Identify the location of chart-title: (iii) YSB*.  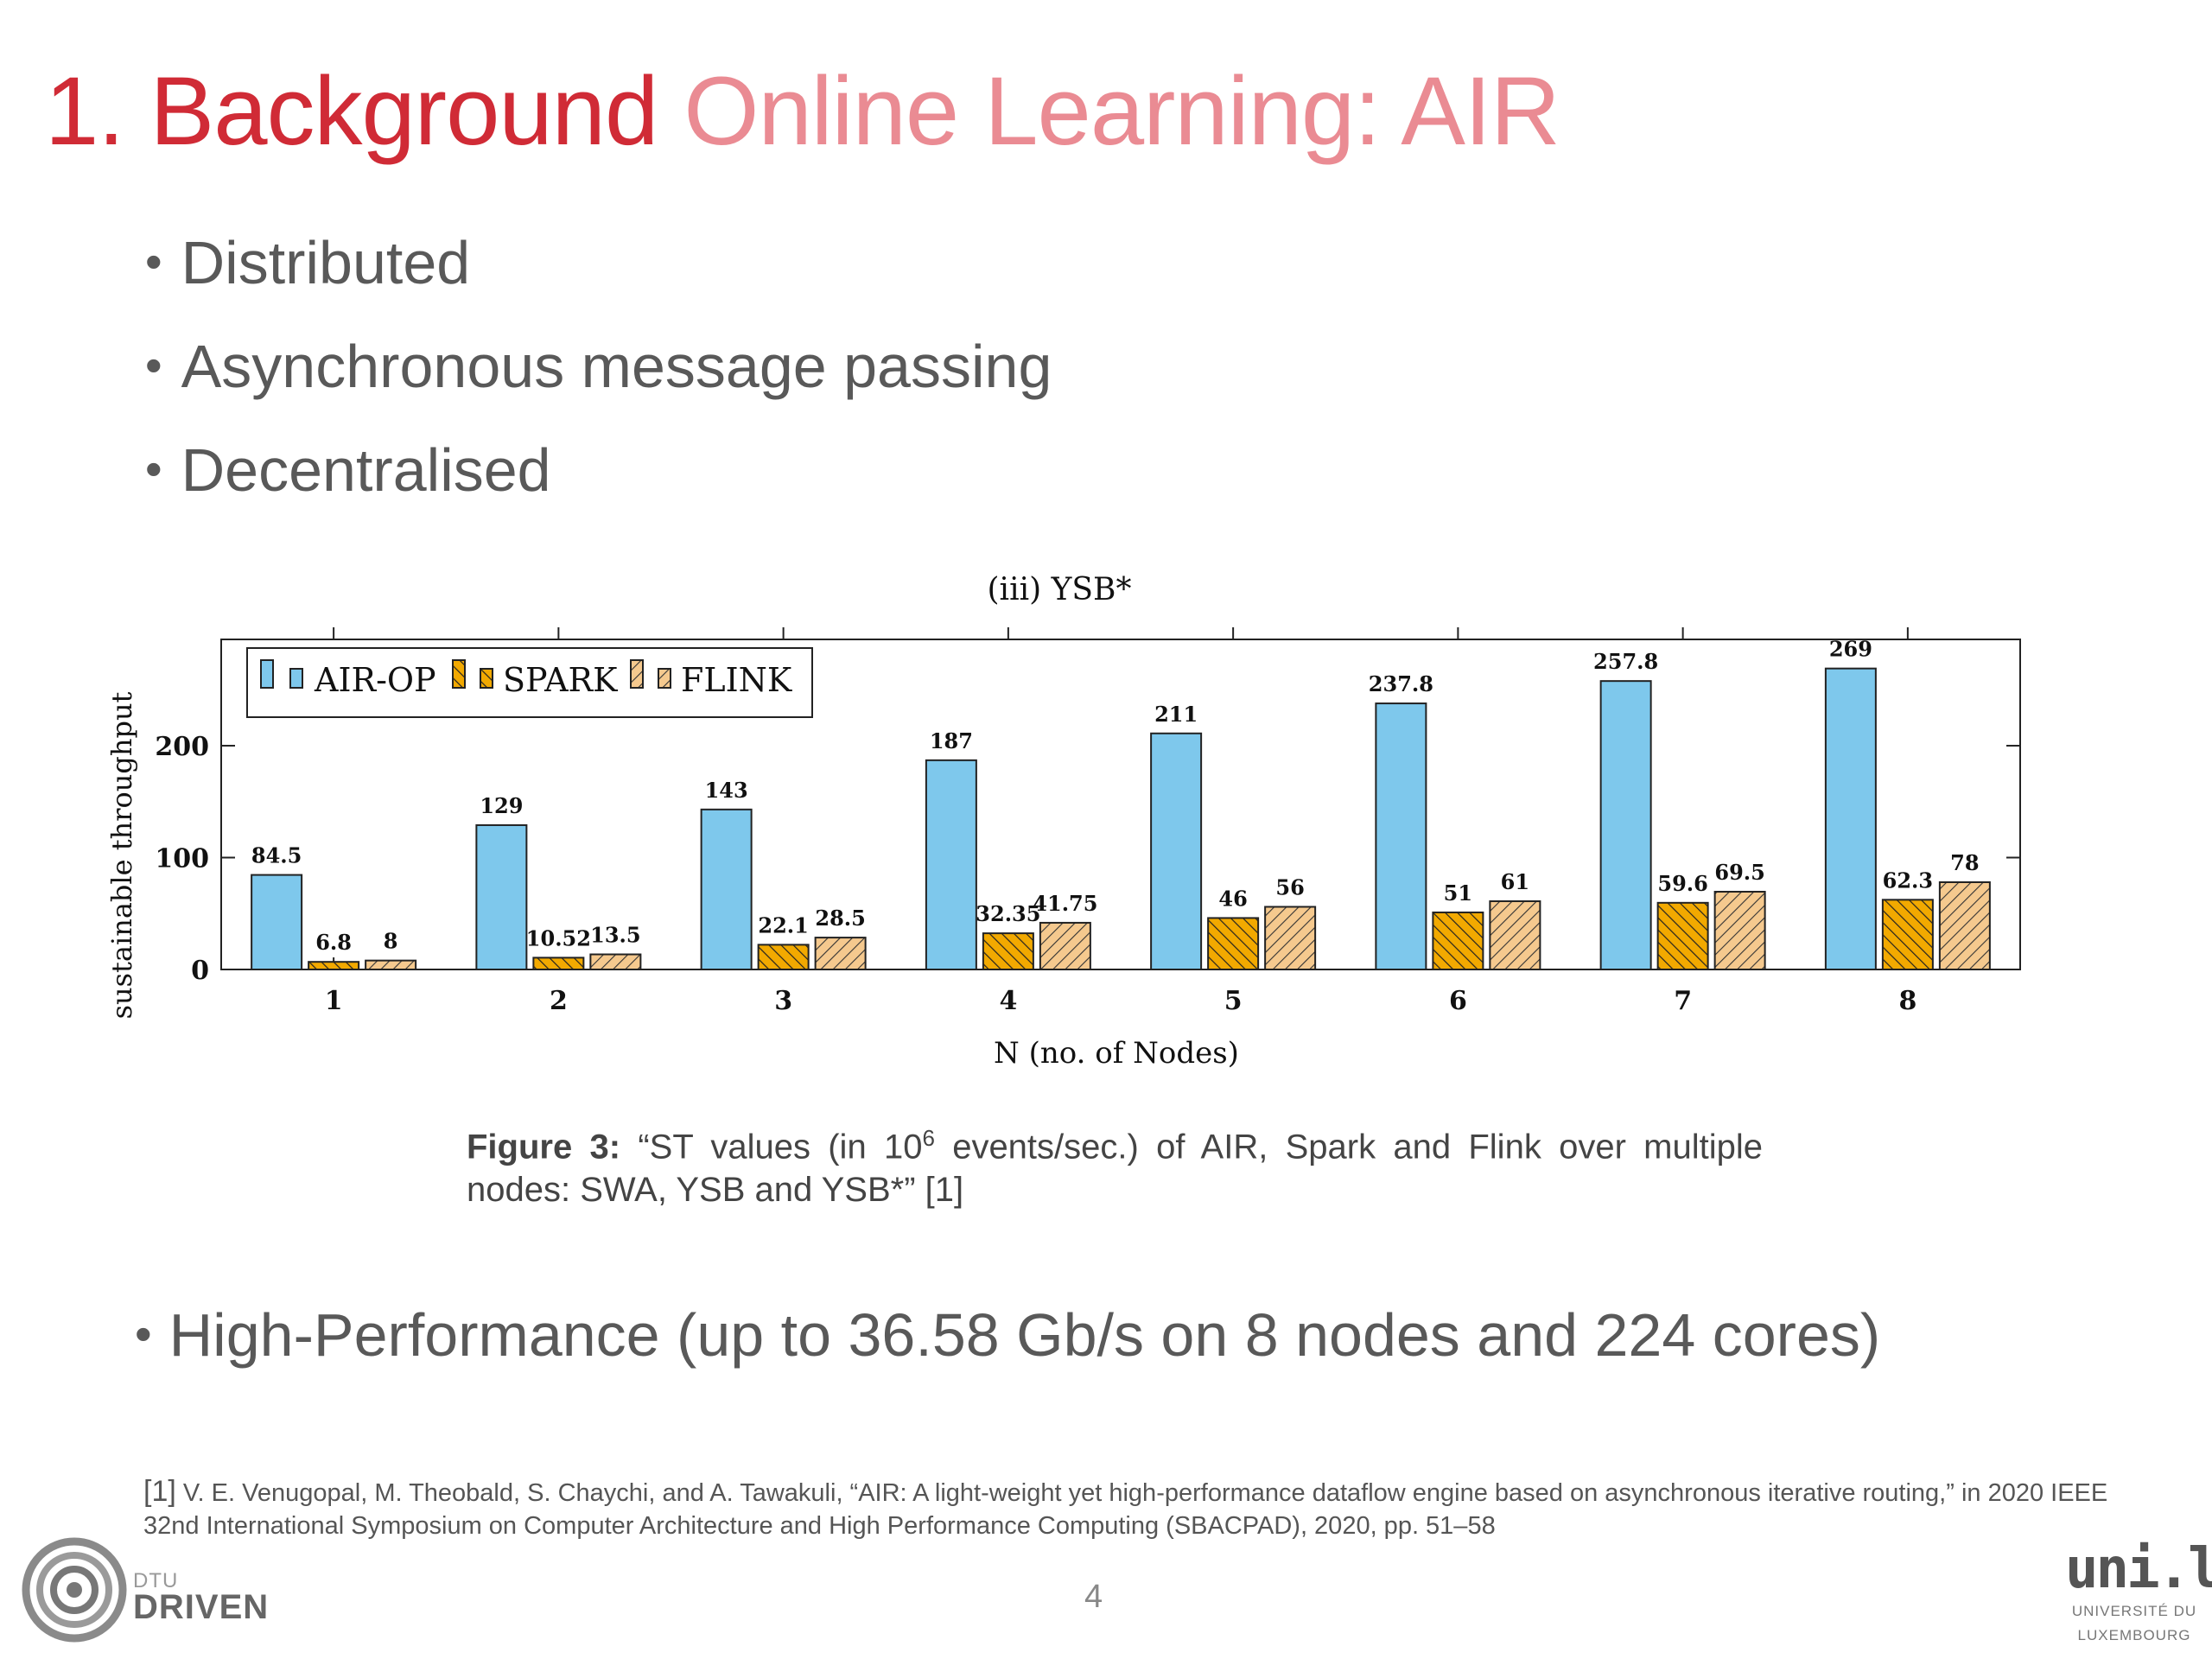
(1060, 589).